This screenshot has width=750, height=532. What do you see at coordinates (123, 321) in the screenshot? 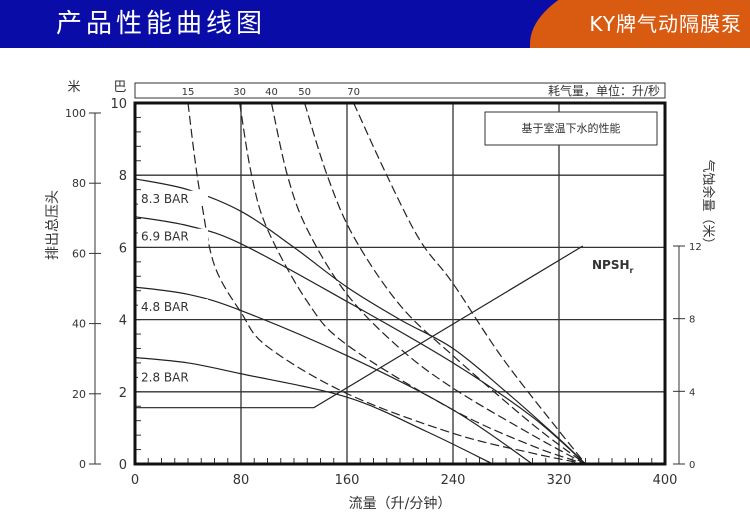
I see `y-tick-label-bar: 4` at bounding box center [123, 321].